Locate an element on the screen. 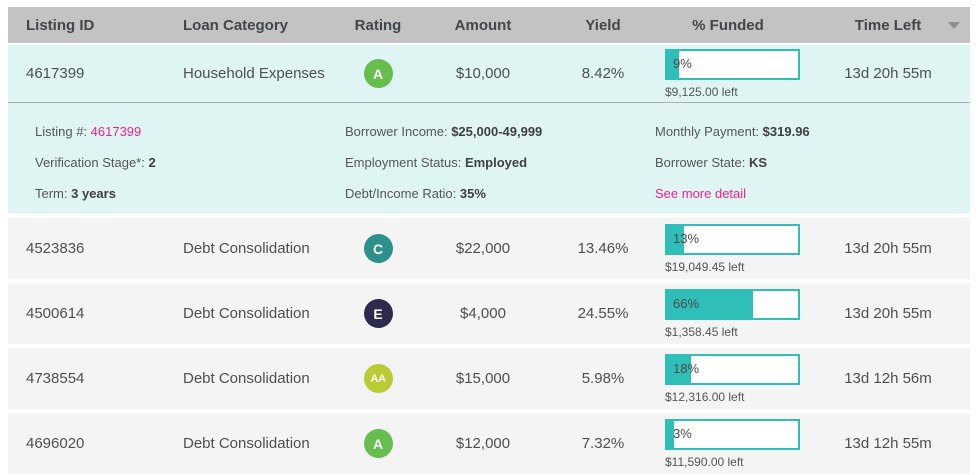 Image resolution: width=978 pixels, height=475 pixels. time-left: 13d 12h 56m is located at coordinates (888, 378).